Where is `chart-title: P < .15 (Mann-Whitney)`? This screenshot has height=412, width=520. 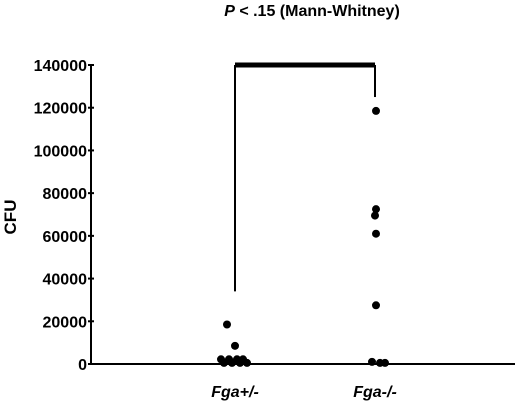
chart-title: P < .15 (Mann-Whitney) is located at coordinates (312, 11).